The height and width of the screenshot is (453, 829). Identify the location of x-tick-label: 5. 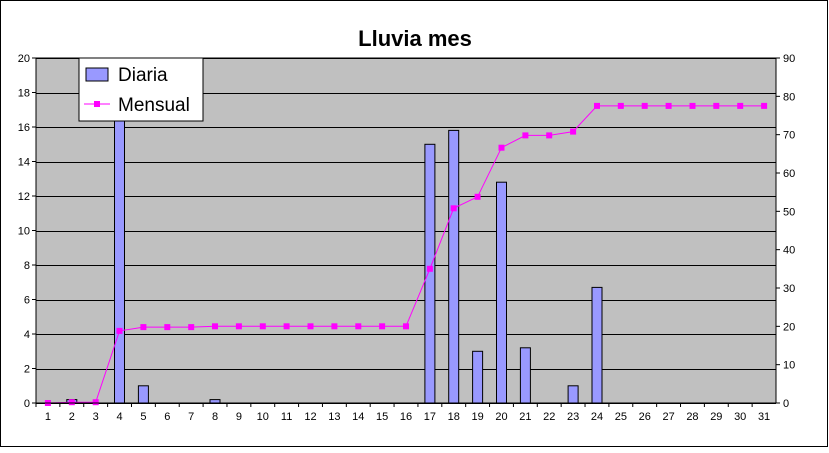
(143, 417).